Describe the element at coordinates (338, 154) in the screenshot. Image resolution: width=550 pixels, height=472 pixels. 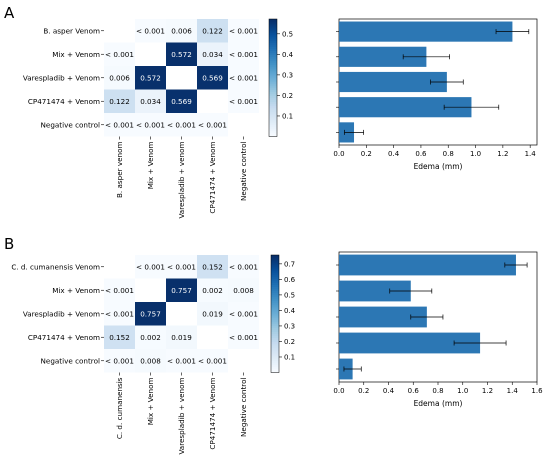
I see `x-tick-label: 0.0` at that location.